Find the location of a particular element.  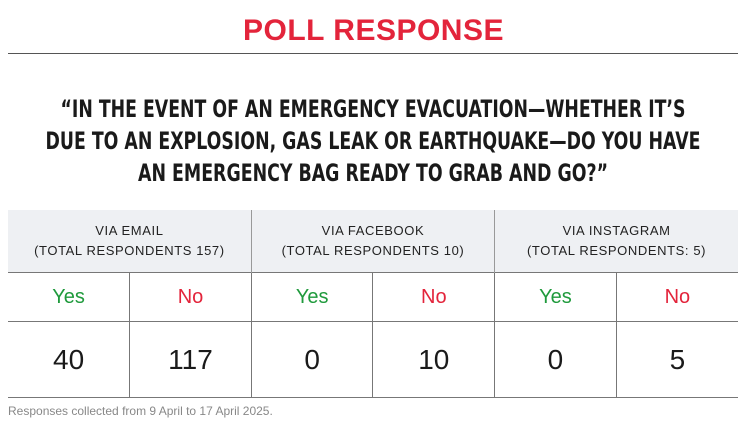

group-header: VIA INSTAGRAM (TOTAL RESPONDENTS: 5) is located at coordinates (616, 241).